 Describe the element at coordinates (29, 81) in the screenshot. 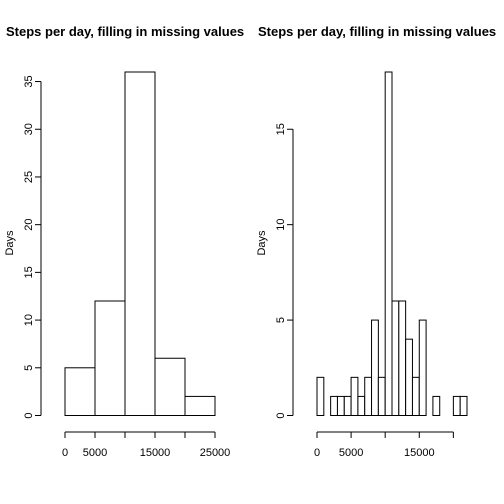

I see `y-tick-label: 35` at that location.